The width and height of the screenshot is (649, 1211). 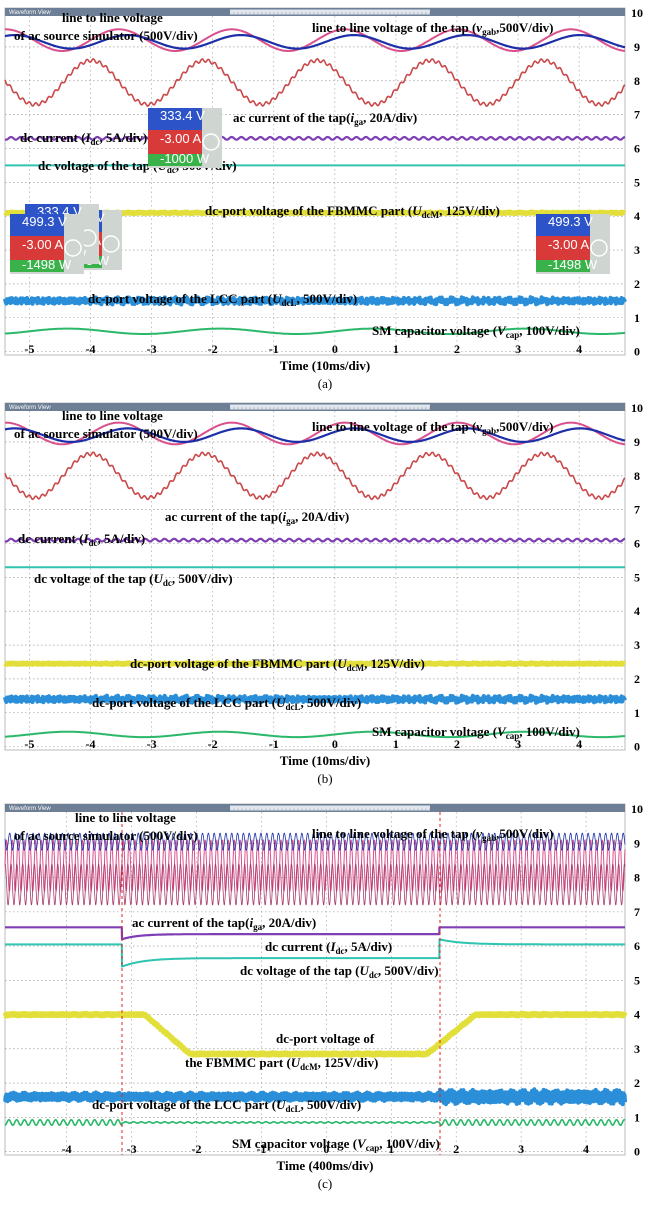 I want to click on annotation-part: , 100V/div), so click(x=409, y=1143).